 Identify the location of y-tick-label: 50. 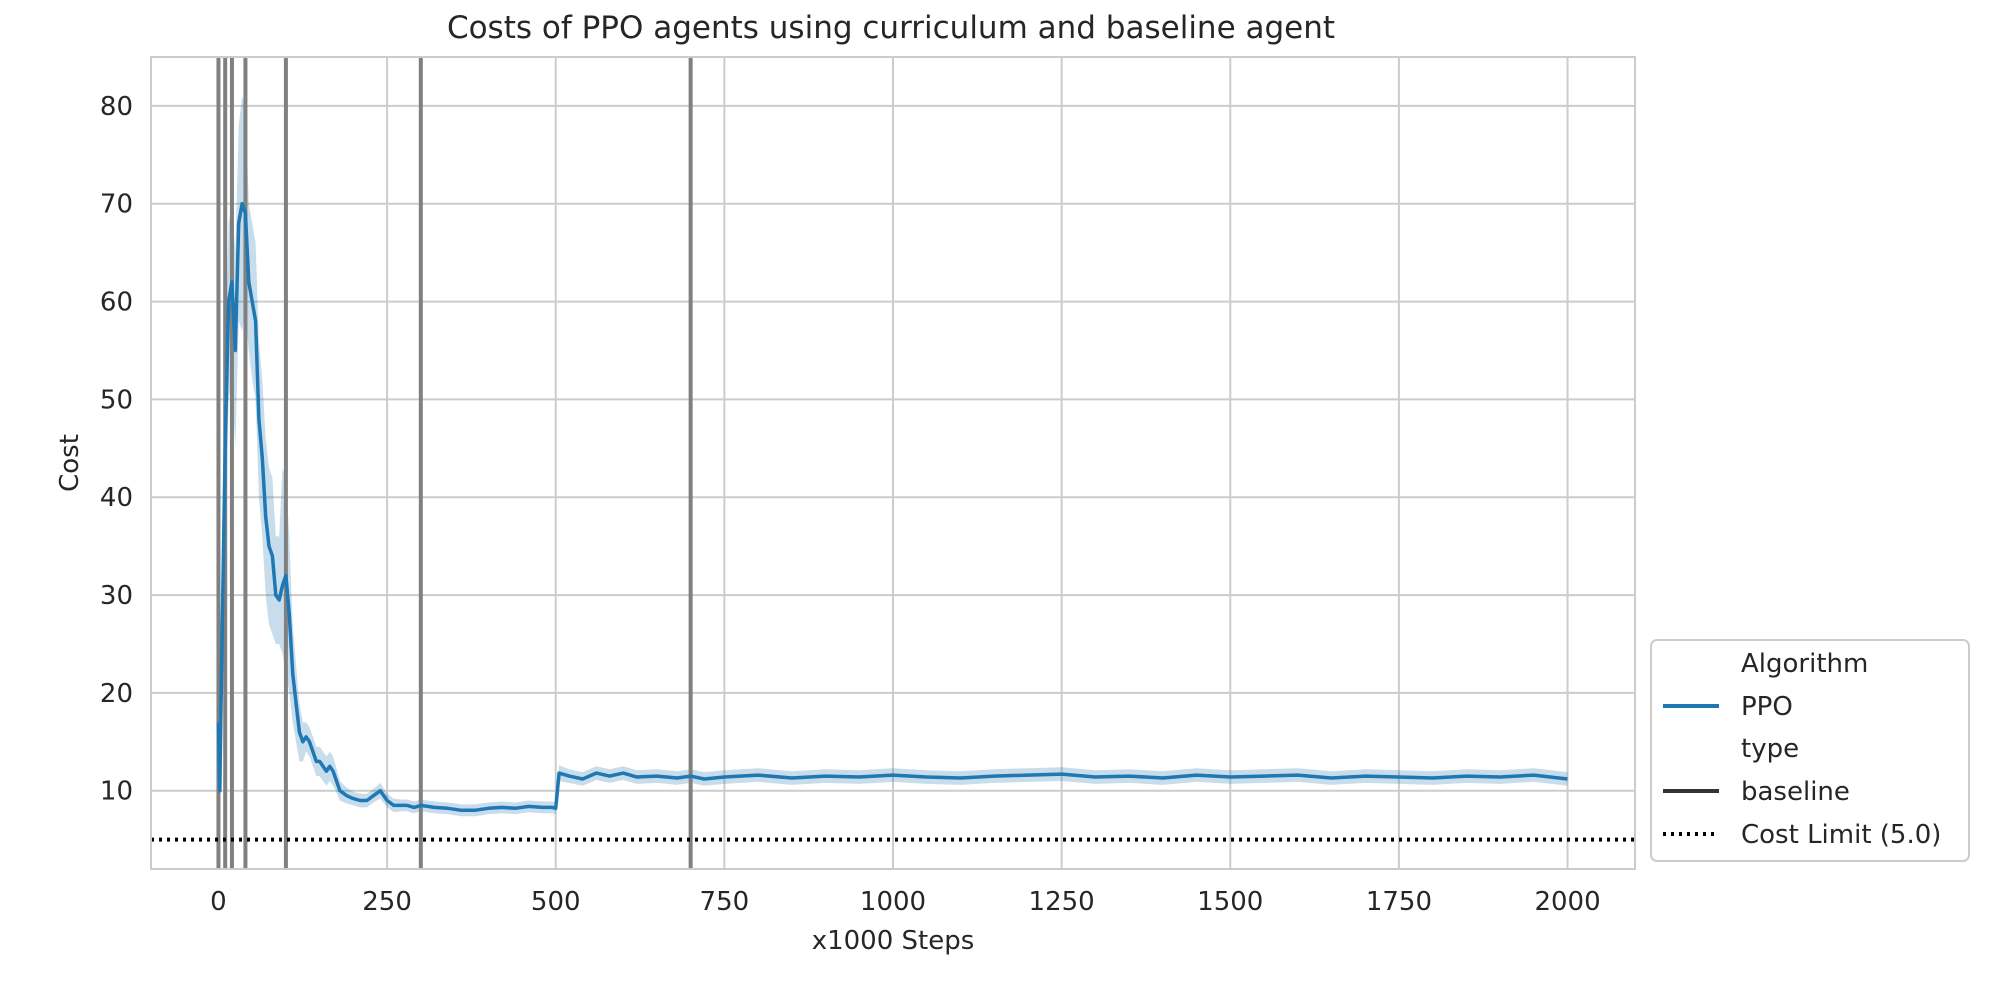
(116, 400).